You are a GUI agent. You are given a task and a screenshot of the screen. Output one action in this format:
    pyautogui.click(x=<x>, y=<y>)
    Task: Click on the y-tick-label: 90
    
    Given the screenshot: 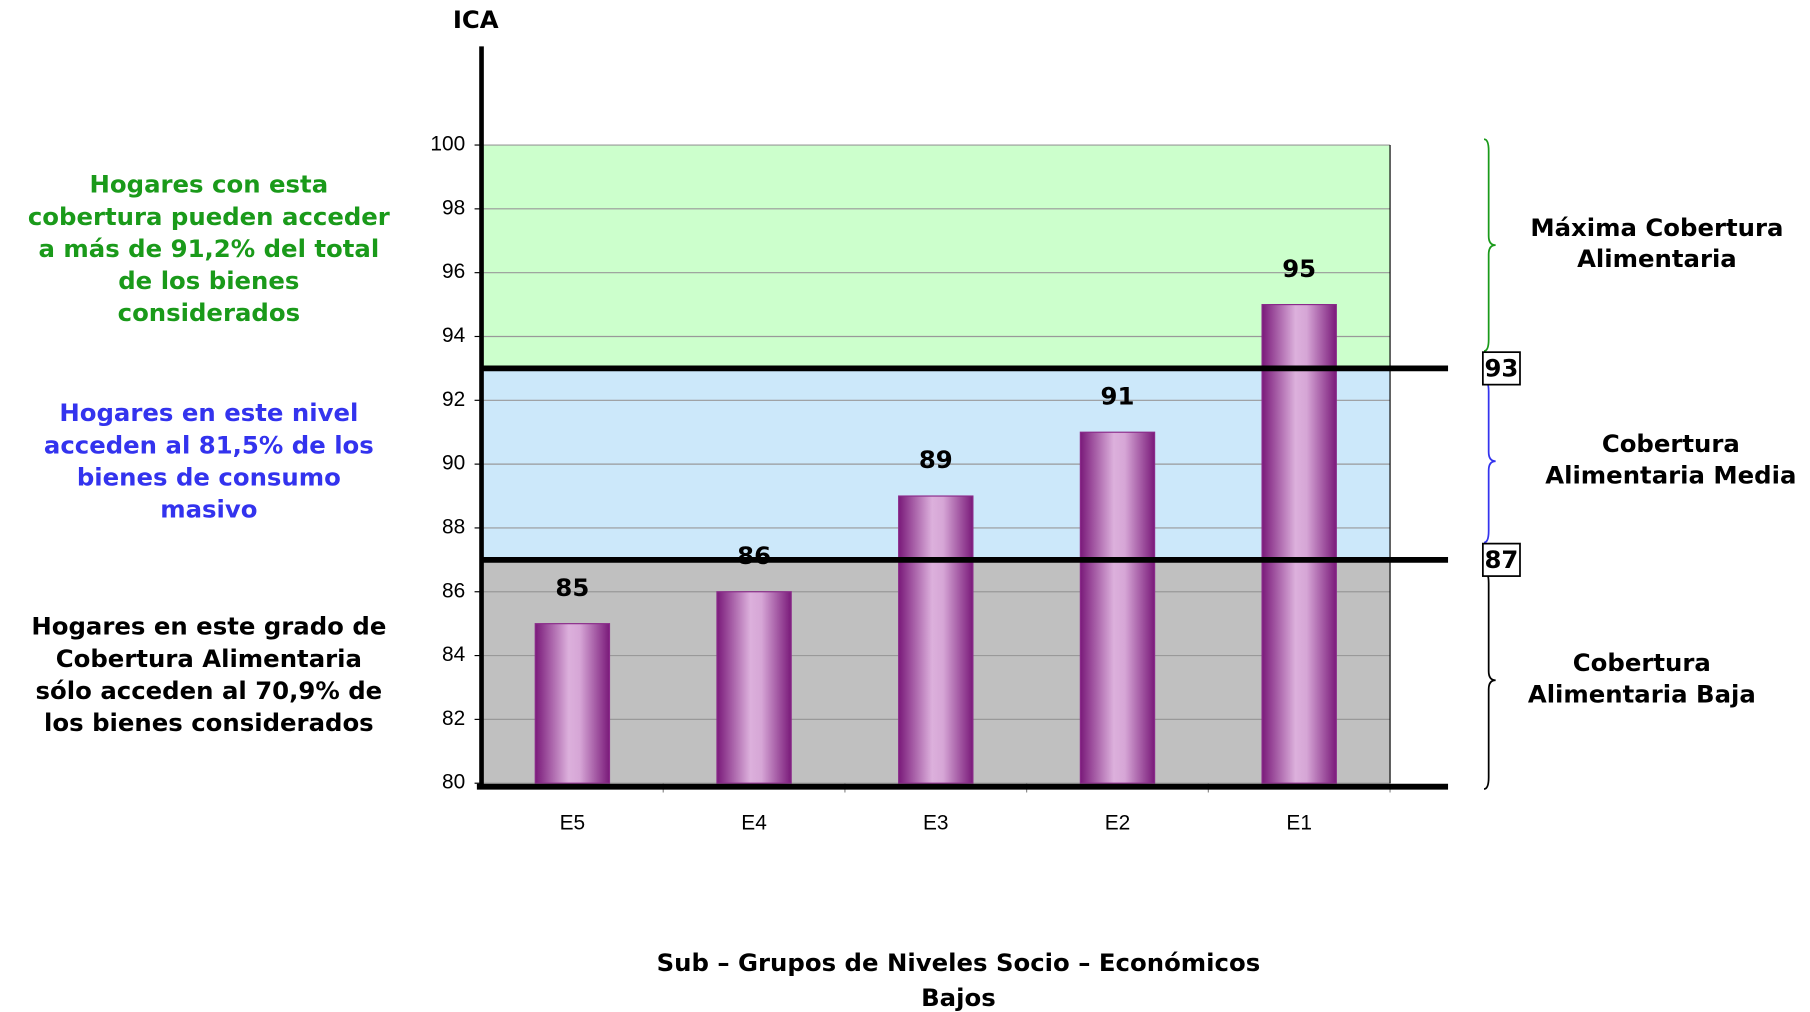 What is the action you would take?
    pyautogui.click(x=453, y=463)
    